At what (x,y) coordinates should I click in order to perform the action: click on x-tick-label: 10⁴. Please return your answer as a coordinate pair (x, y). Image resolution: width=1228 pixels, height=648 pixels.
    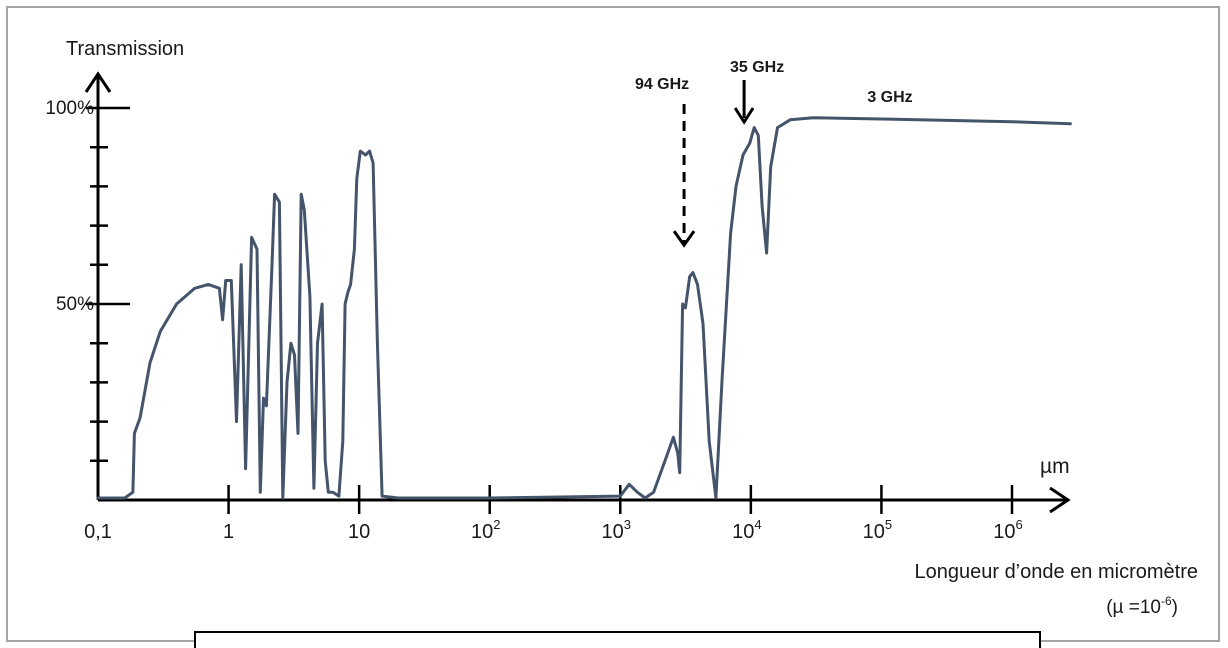
    Looking at the image, I should click on (746, 530).